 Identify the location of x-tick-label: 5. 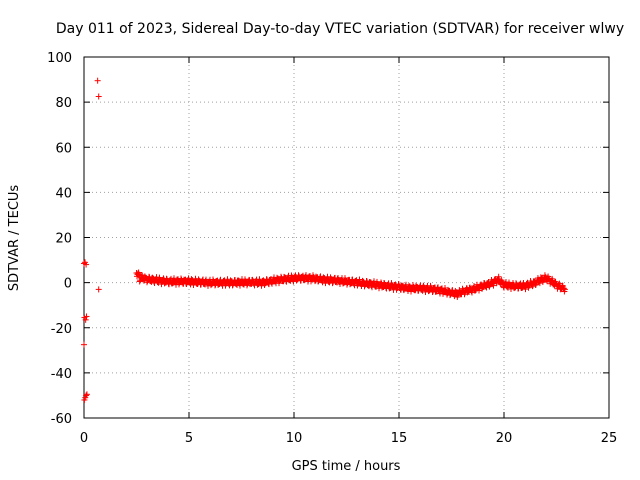
(189, 438).